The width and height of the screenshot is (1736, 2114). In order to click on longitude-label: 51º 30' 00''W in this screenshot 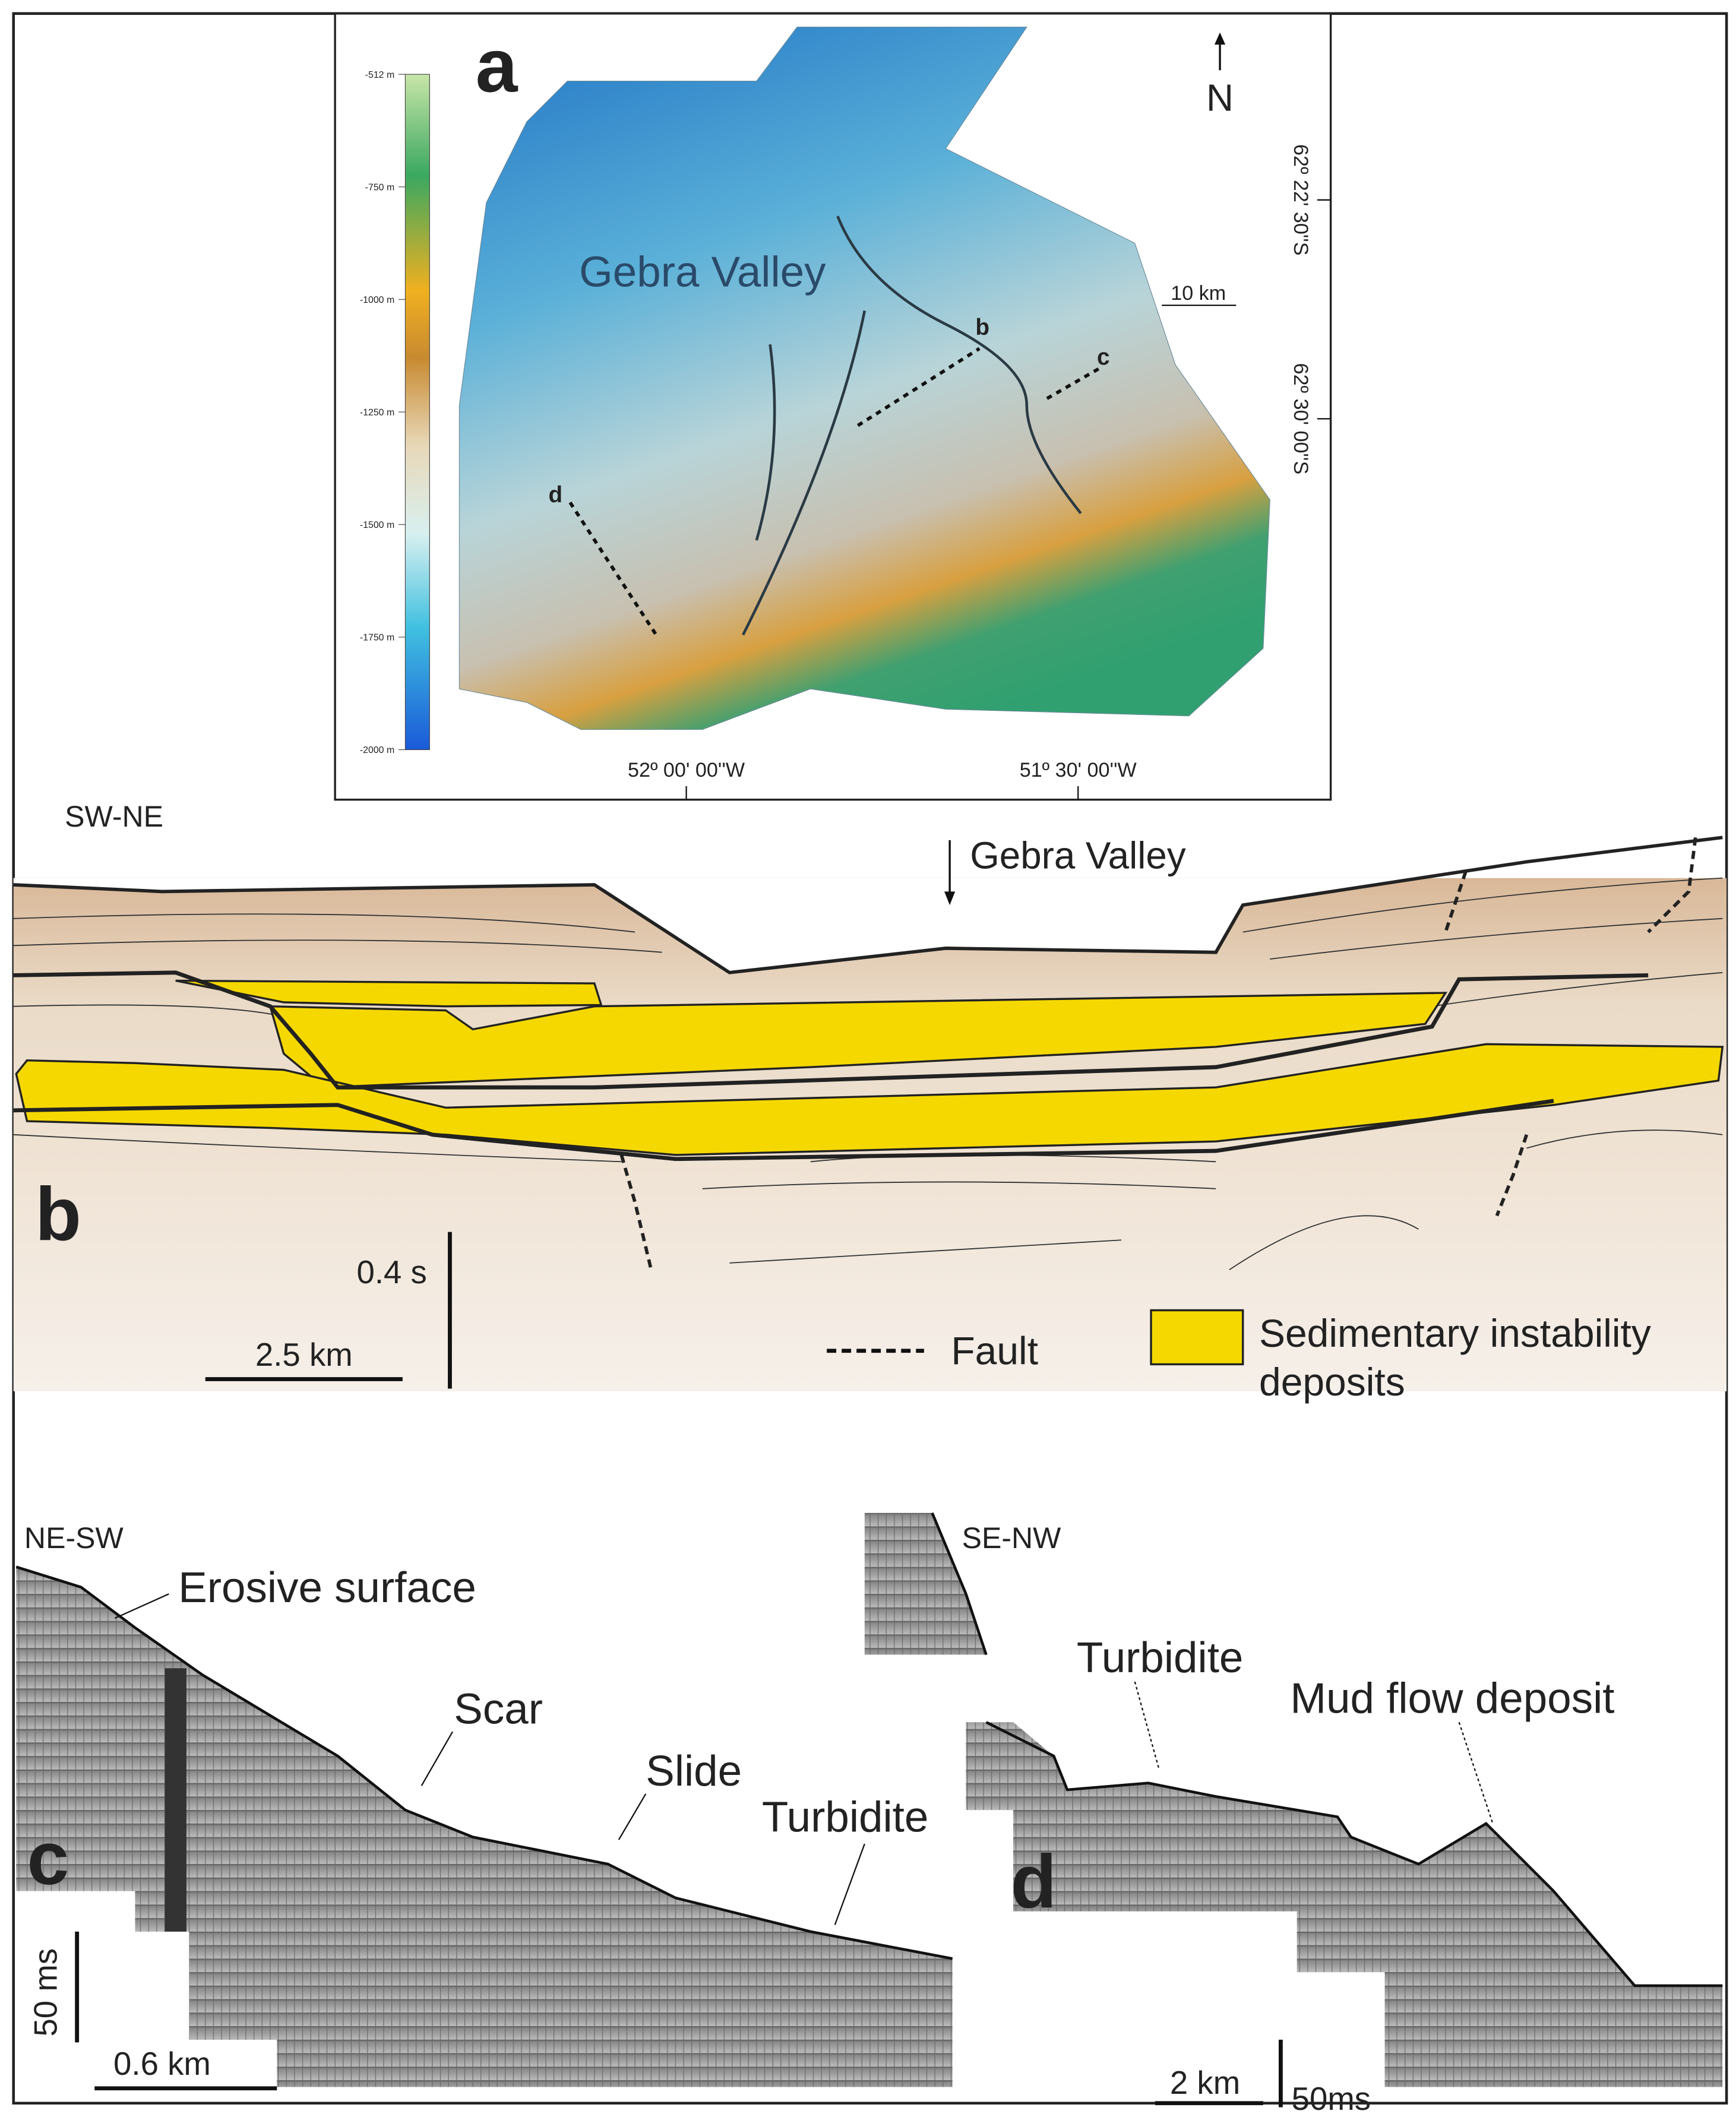, I will do `click(1078, 770)`.